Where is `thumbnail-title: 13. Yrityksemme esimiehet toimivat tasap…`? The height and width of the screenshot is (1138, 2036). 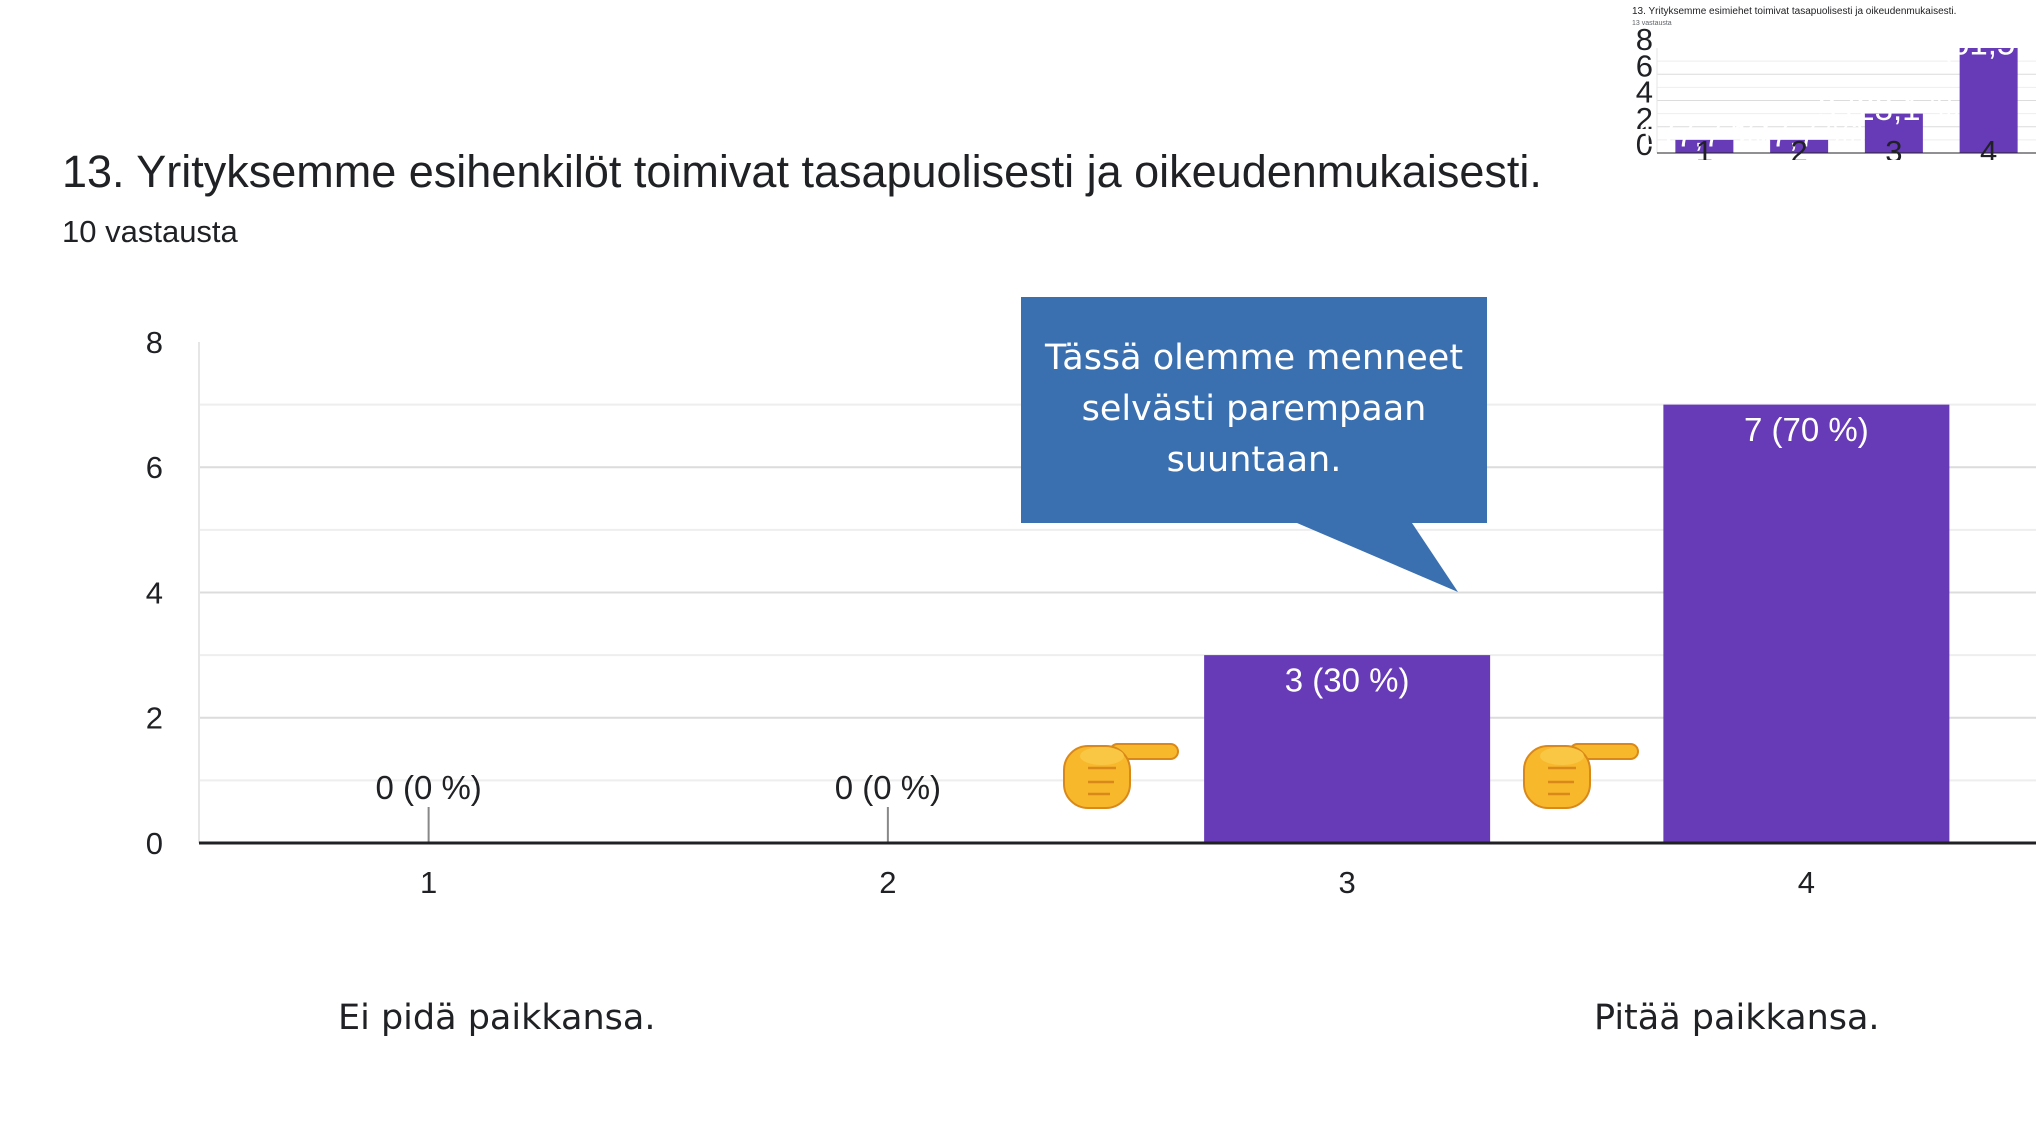 thumbnail-title: 13. Yrityksemme esimiehet toimivat tasap… is located at coordinates (1794, 11).